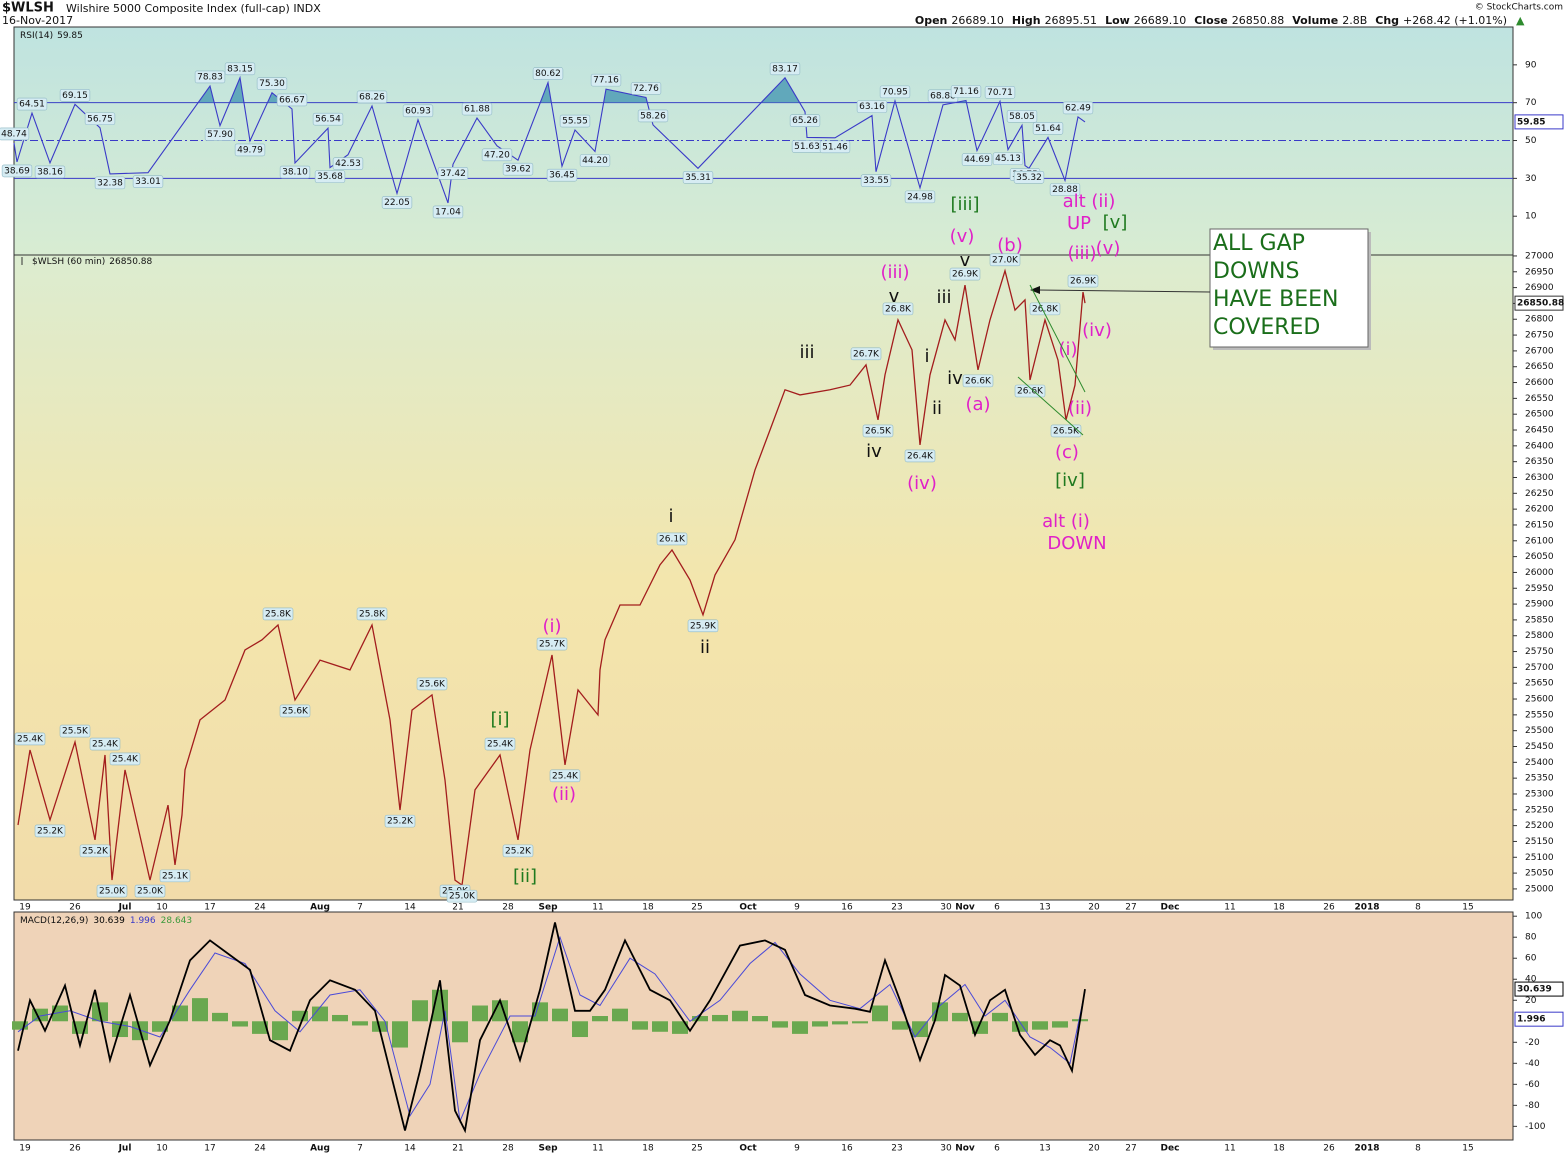  I want to click on value-box-label: 1.996, so click(1531, 1020).